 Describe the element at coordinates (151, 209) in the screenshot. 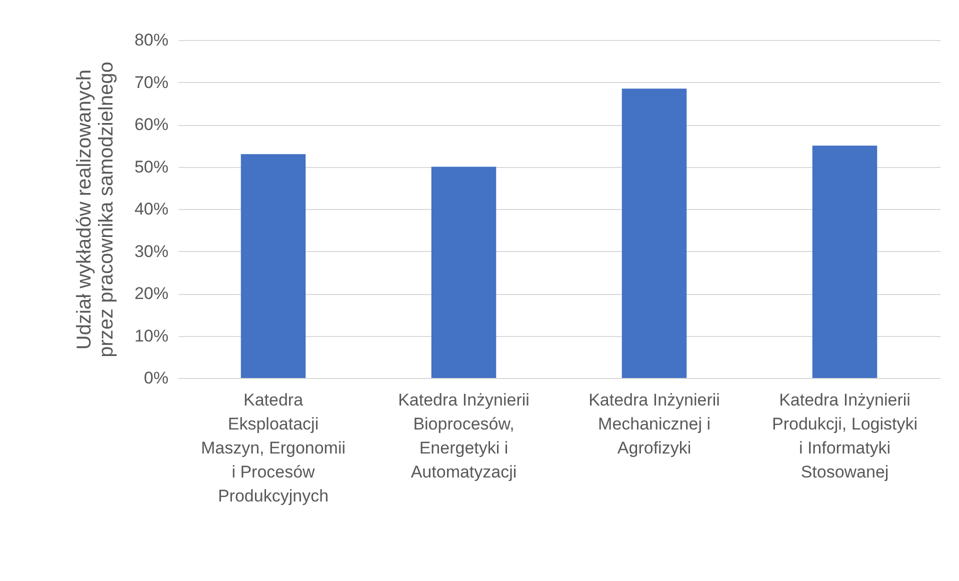

I see `y-tick-label: 40%` at that location.